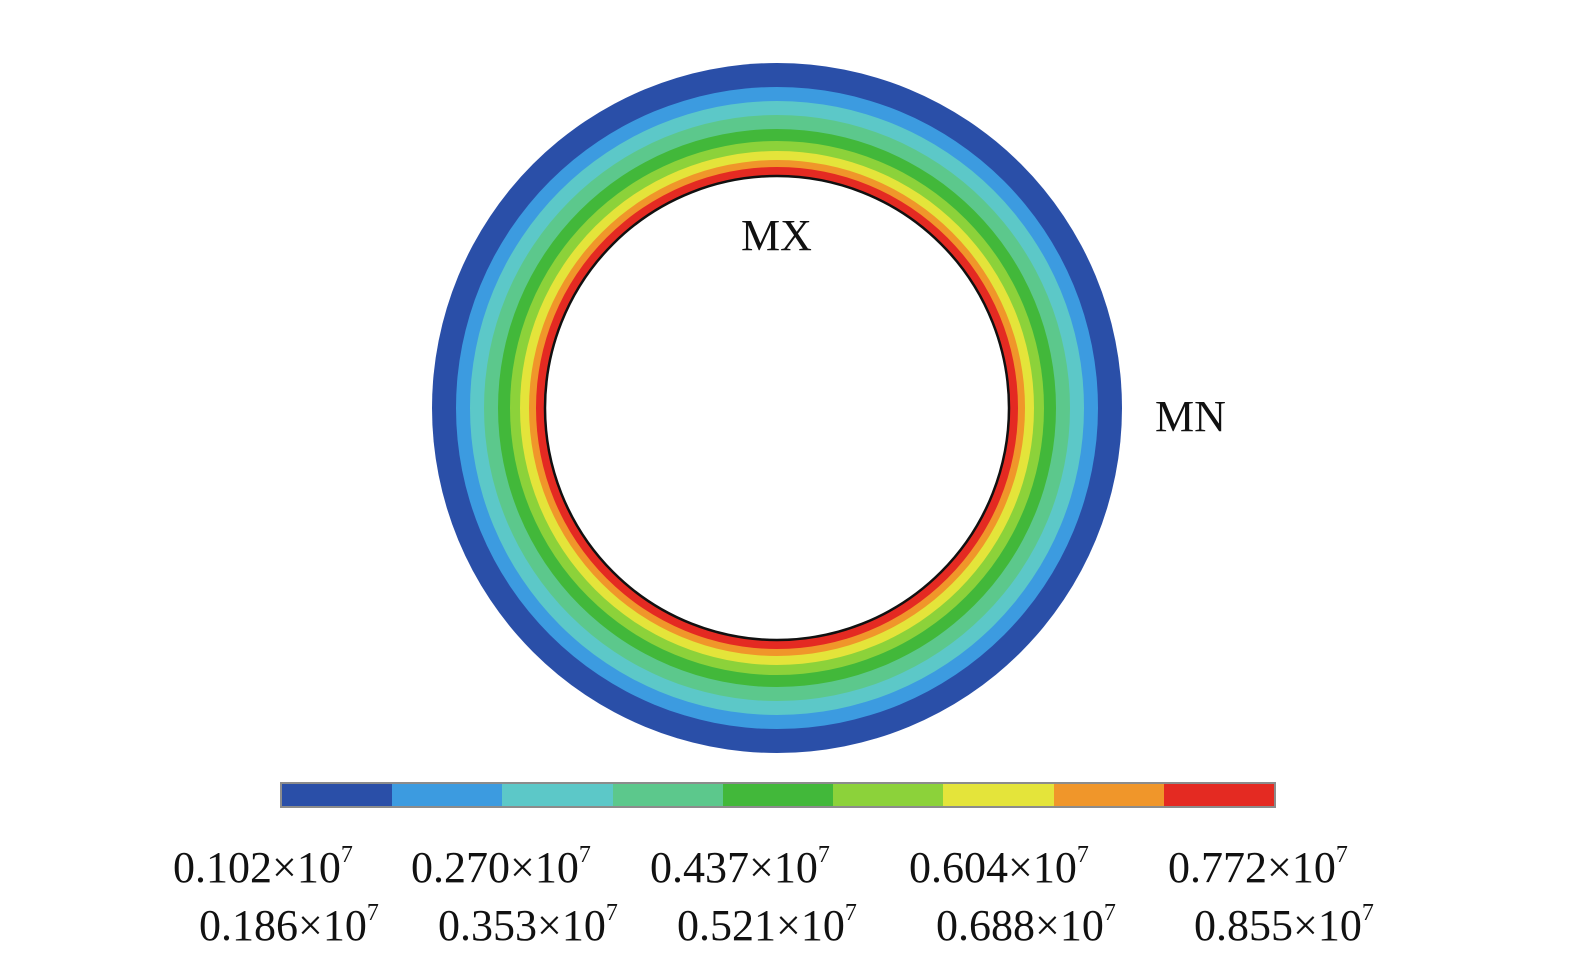  Describe the element at coordinates (1190, 416) in the screenshot. I see `min-marker-label: MN` at that location.